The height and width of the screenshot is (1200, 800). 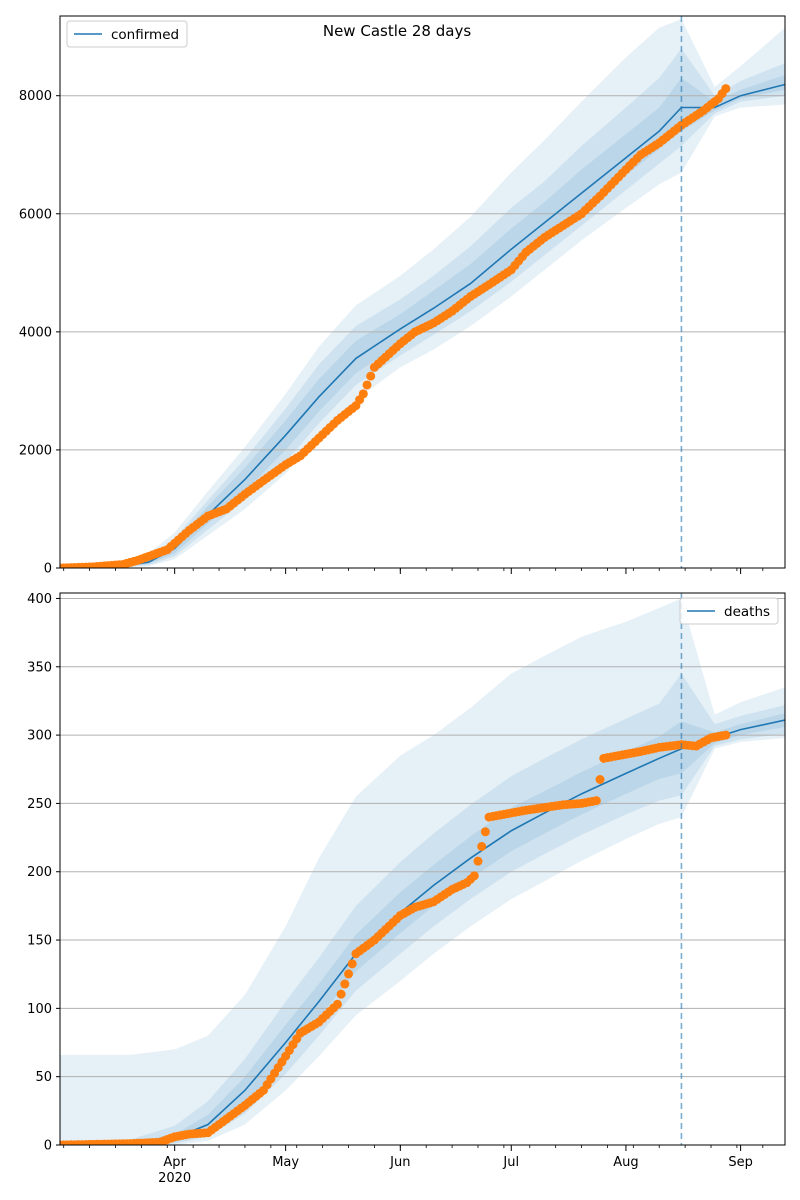 What do you see at coordinates (399, 1162) in the screenshot?
I see `x-tick-label: Jun` at bounding box center [399, 1162].